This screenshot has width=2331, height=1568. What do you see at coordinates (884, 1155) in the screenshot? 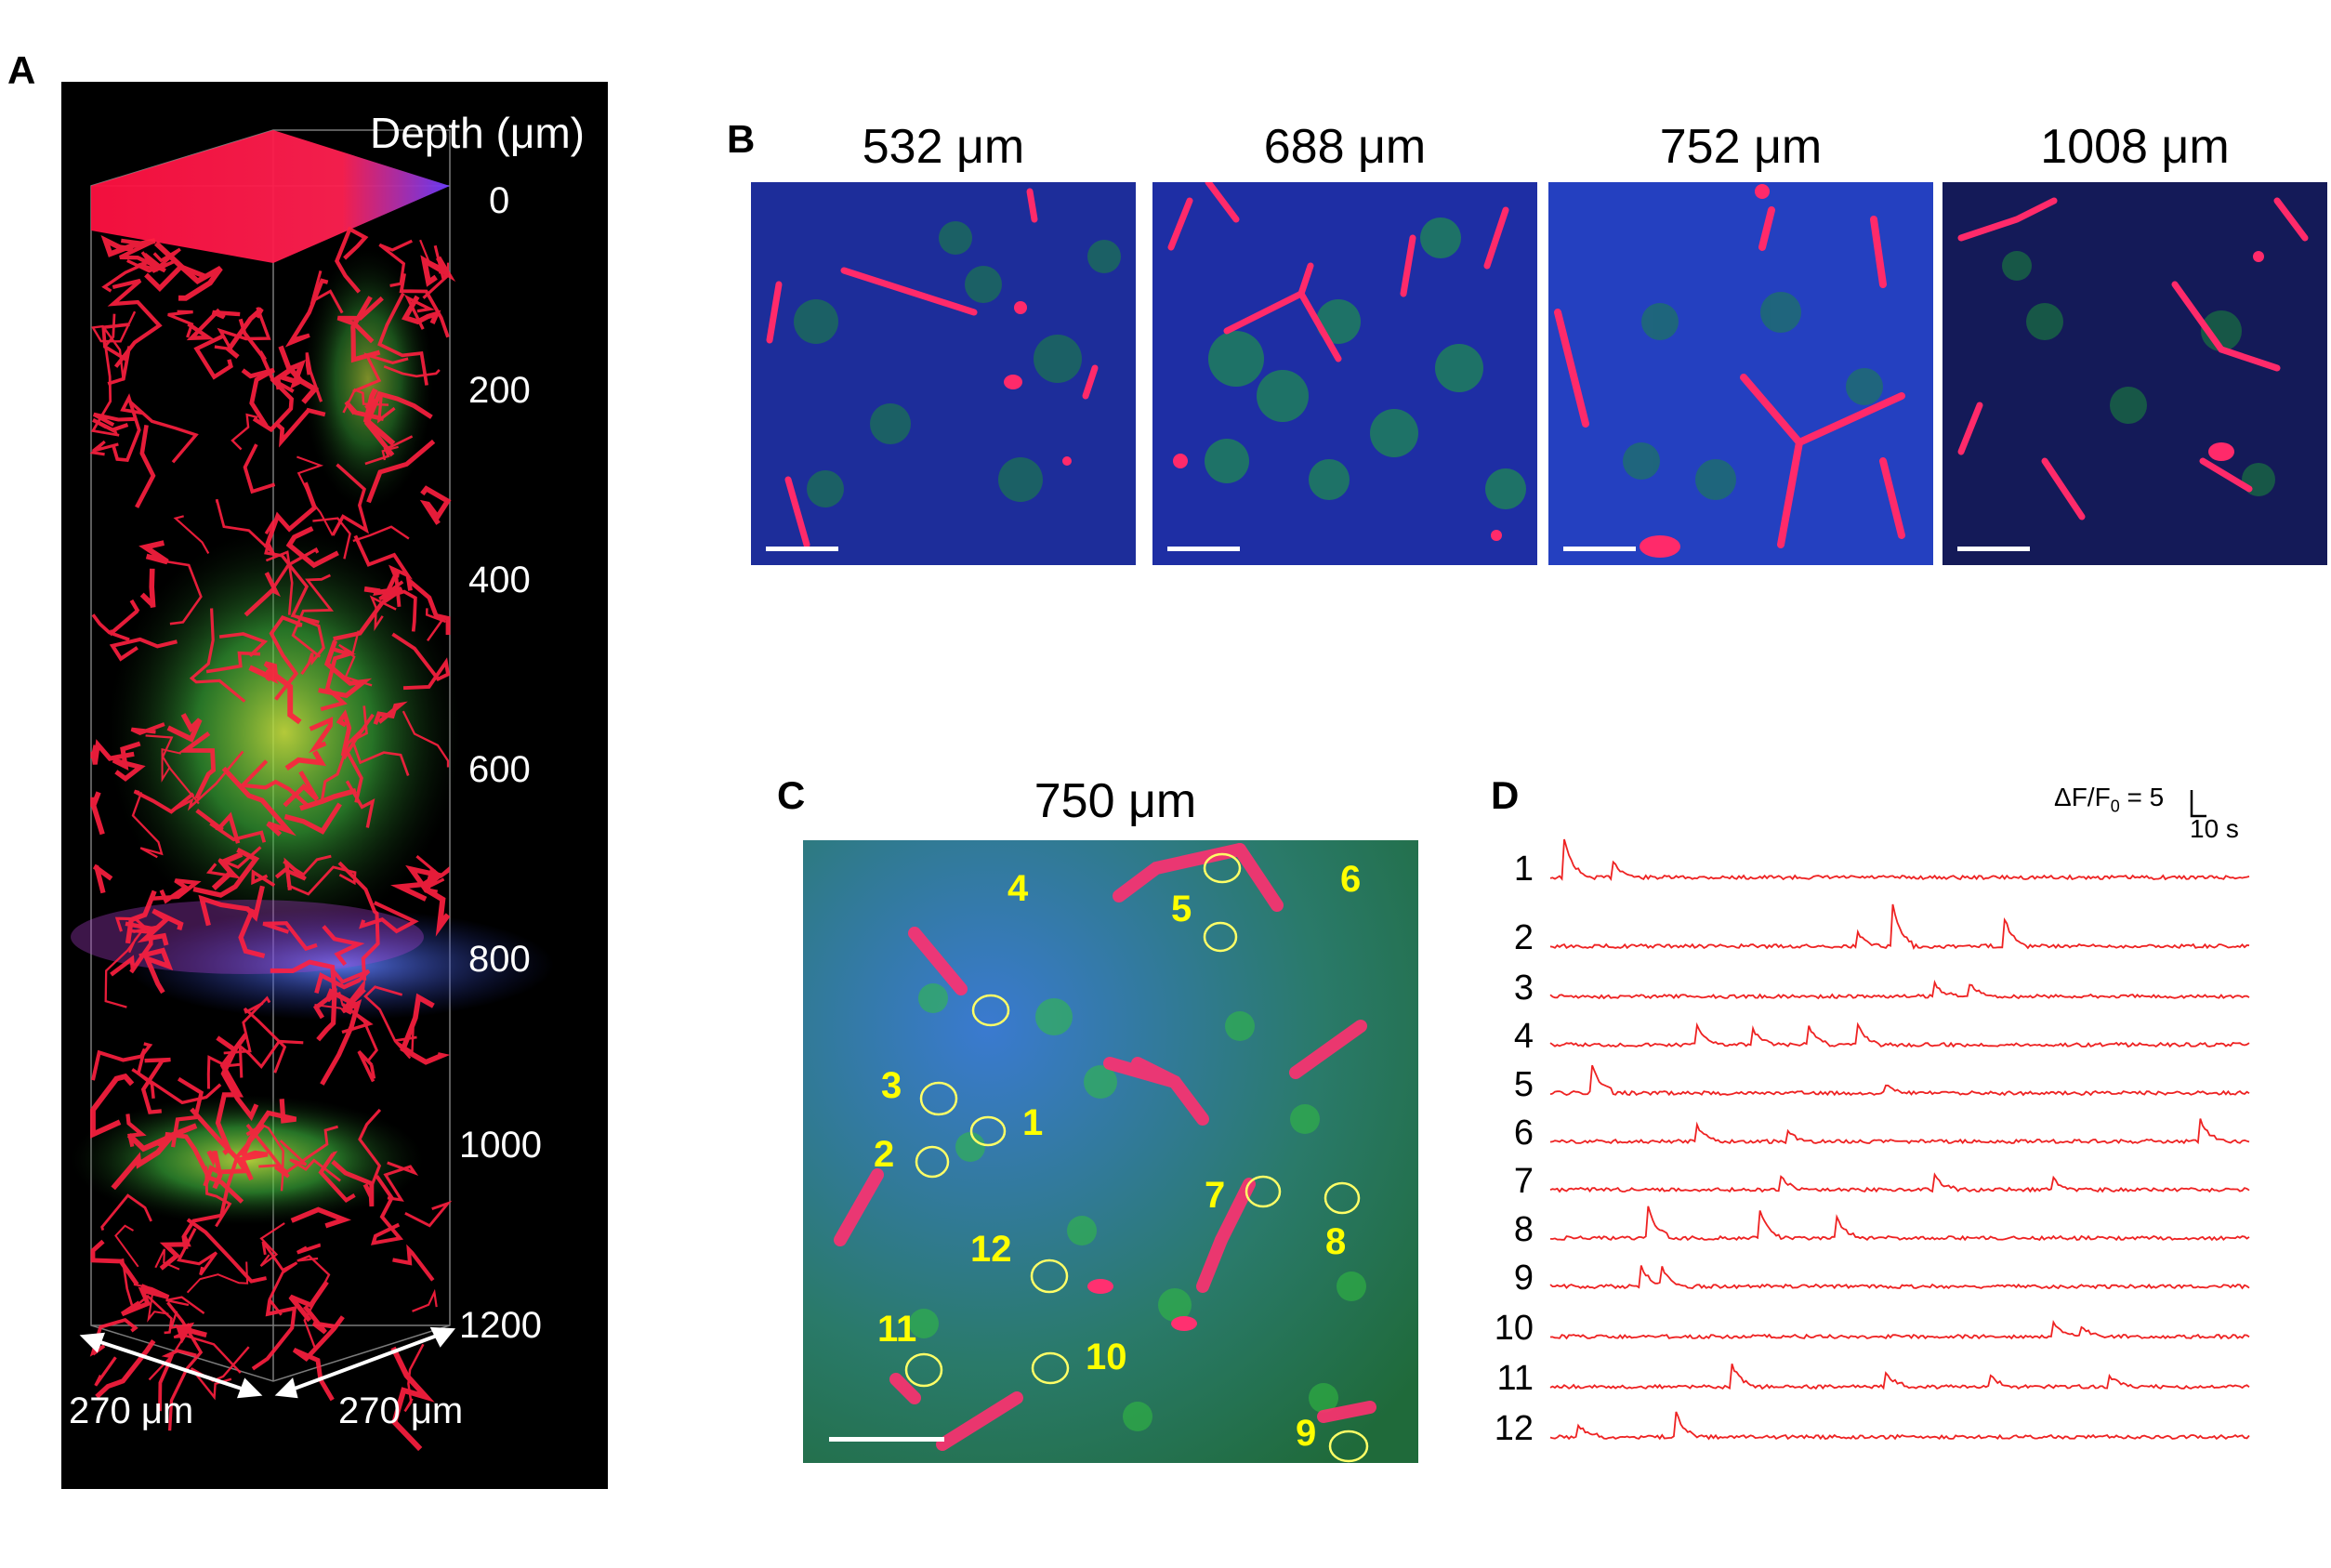
I see `roi-label-2: 2` at bounding box center [884, 1155].